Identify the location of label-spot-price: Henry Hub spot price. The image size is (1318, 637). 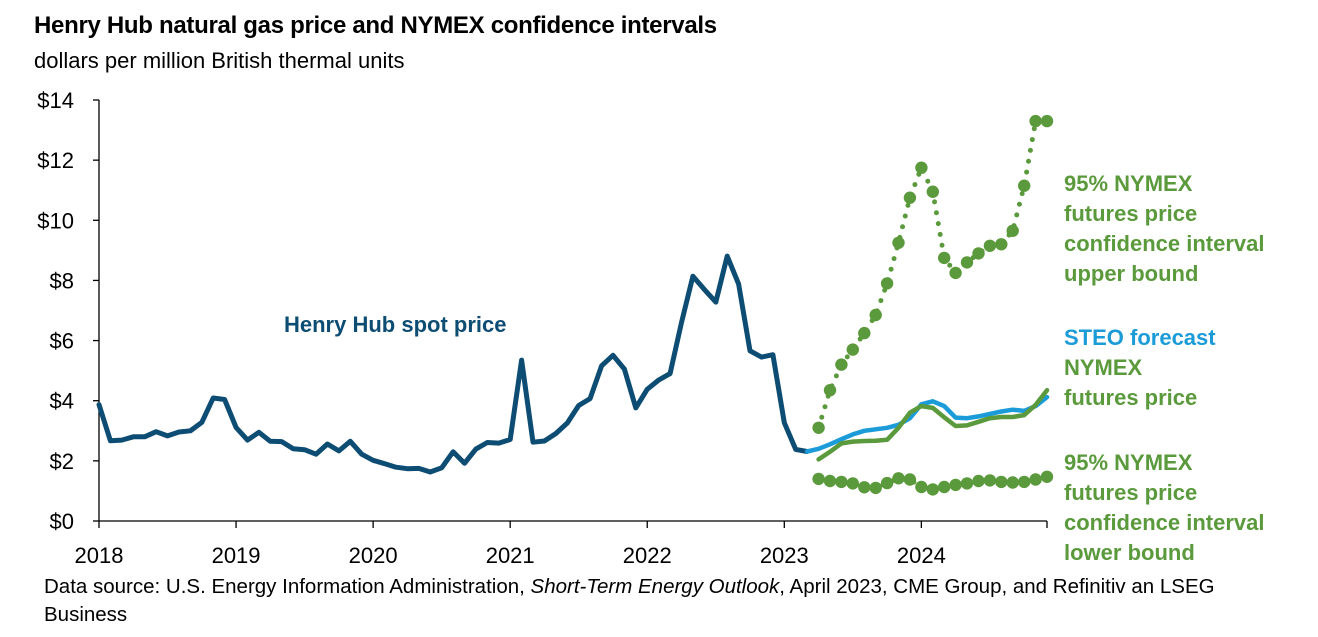
(395, 325).